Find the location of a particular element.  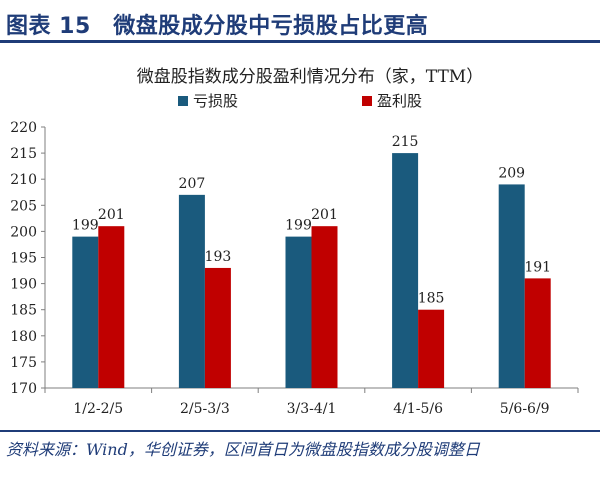

data-label: 209 is located at coordinates (511, 173).